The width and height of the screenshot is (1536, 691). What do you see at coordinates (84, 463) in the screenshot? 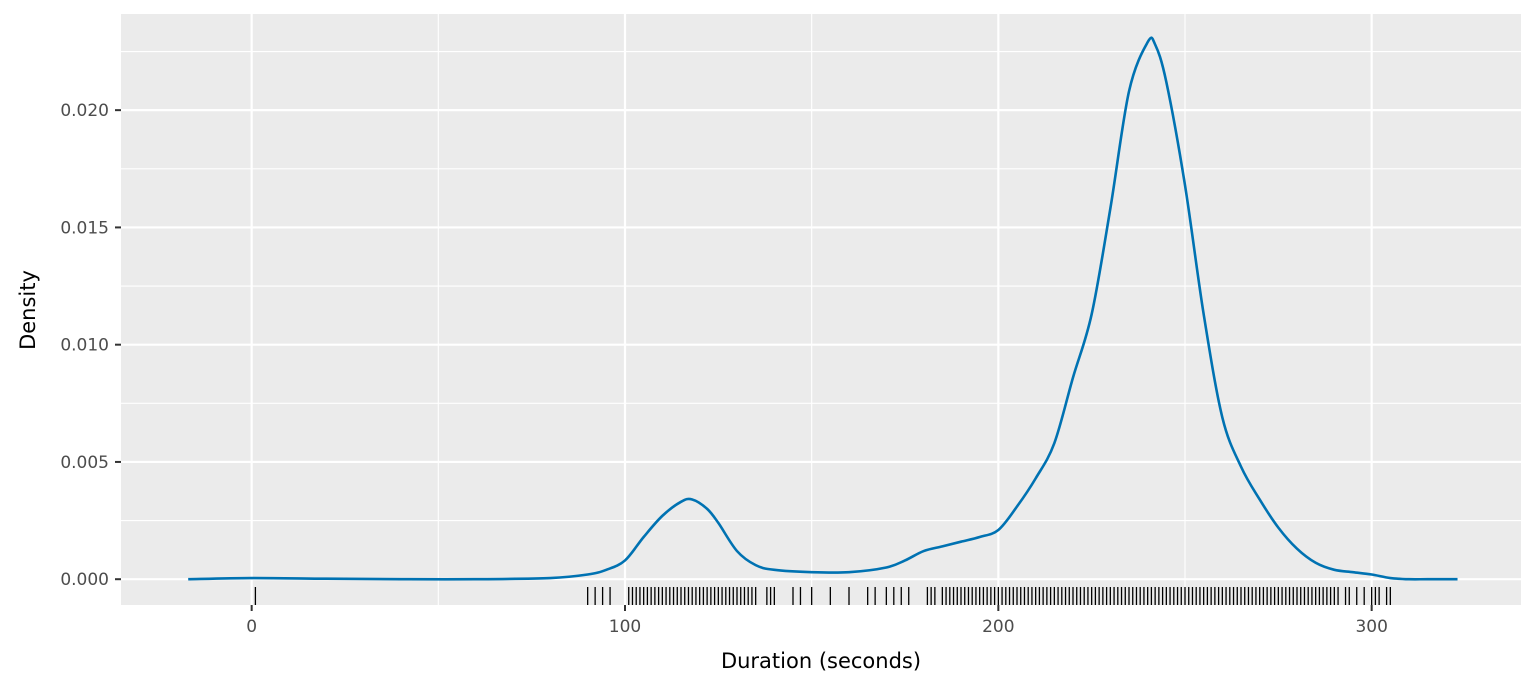
I see `y-tick-label: 0.005` at bounding box center [84, 463].